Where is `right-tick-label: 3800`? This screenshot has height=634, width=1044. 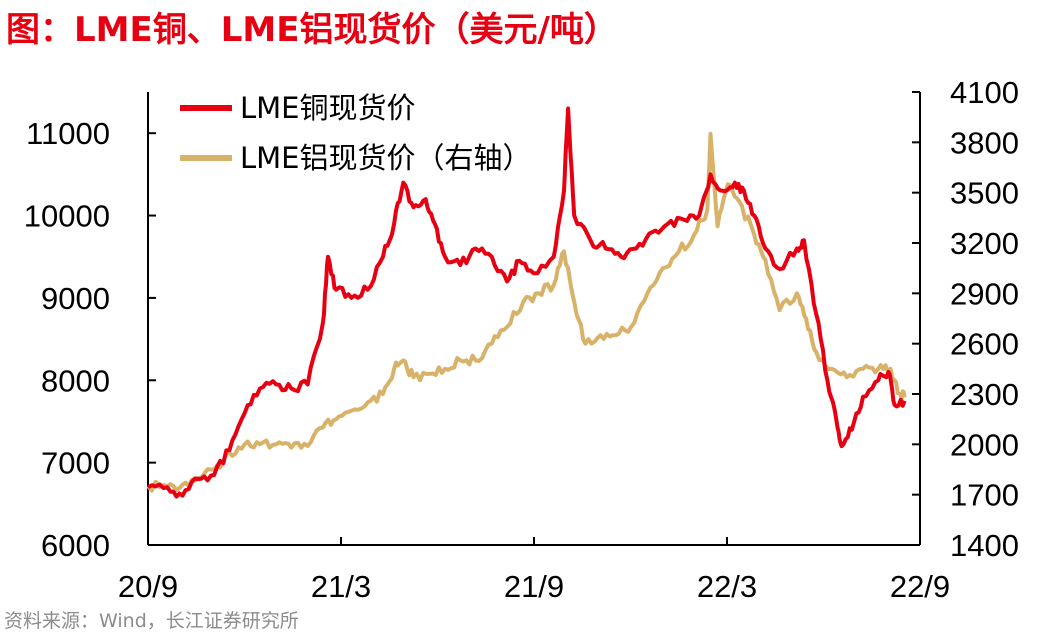 right-tick-label: 3800 is located at coordinates (984, 142).